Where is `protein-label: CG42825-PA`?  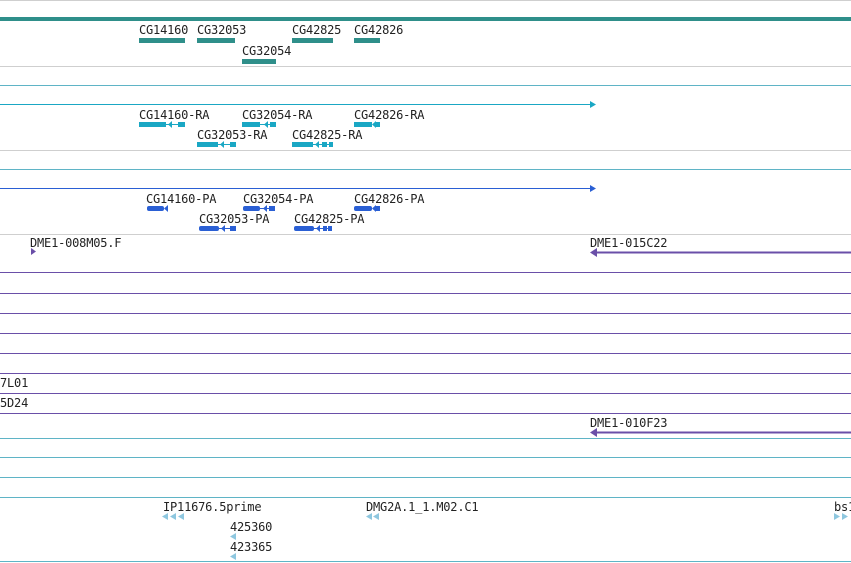
protein-label: CG42825-PA is located at coordinates (329, 219).